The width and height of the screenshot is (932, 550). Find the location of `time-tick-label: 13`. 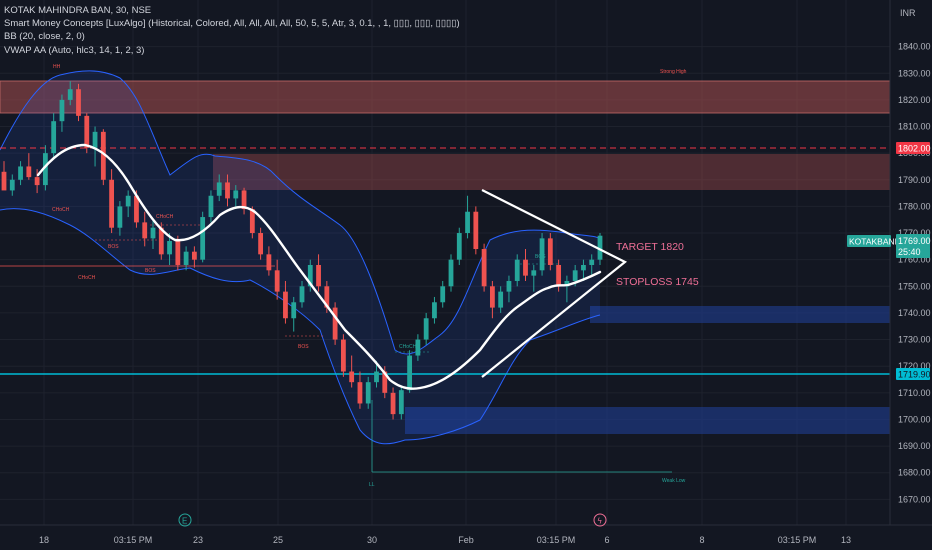

time-tick-label: 13 is located at coordinates (846, 540).